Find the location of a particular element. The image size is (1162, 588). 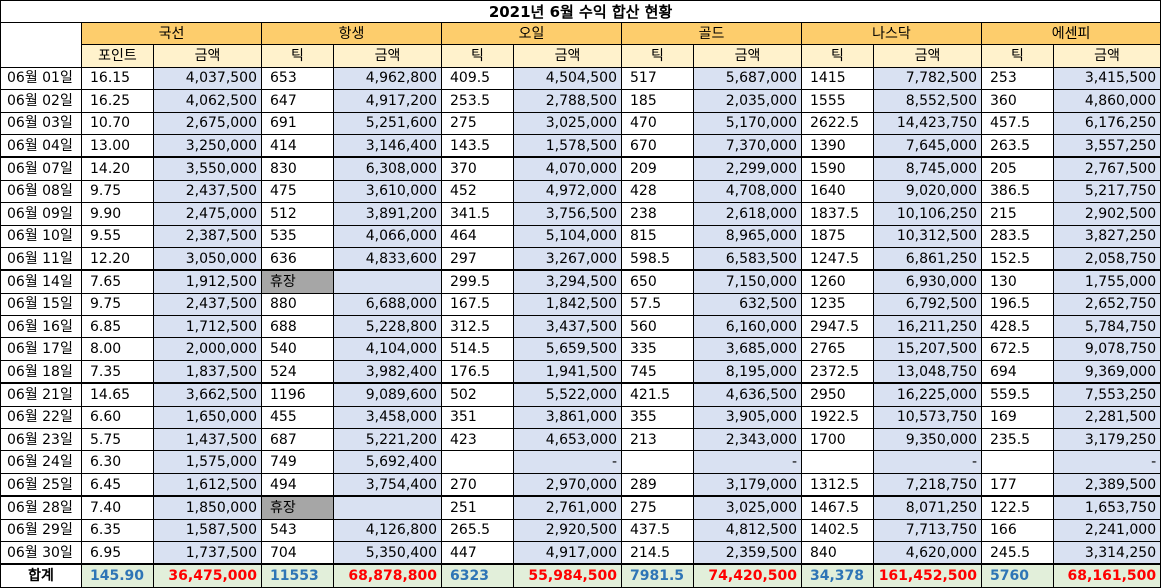

amount-cell: 1,755,000 is located at coordinates (1107, 281).